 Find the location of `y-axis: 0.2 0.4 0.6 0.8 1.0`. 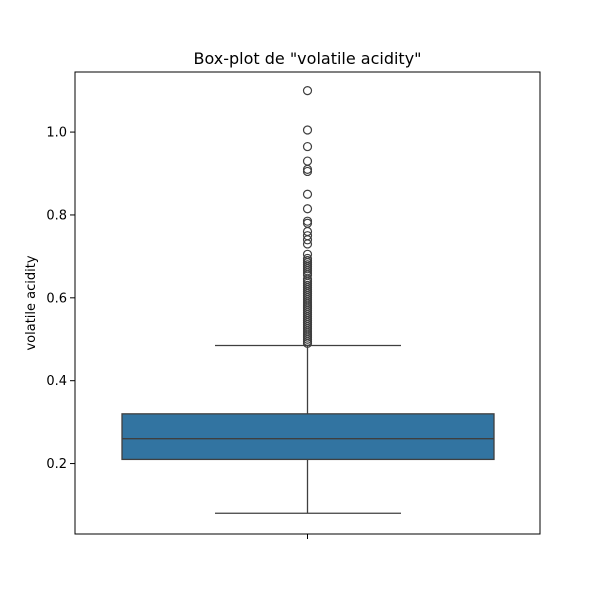

y-axis: 0.2 0.4 0.6 0.8 1.0 is located at coordinates (60, 299).